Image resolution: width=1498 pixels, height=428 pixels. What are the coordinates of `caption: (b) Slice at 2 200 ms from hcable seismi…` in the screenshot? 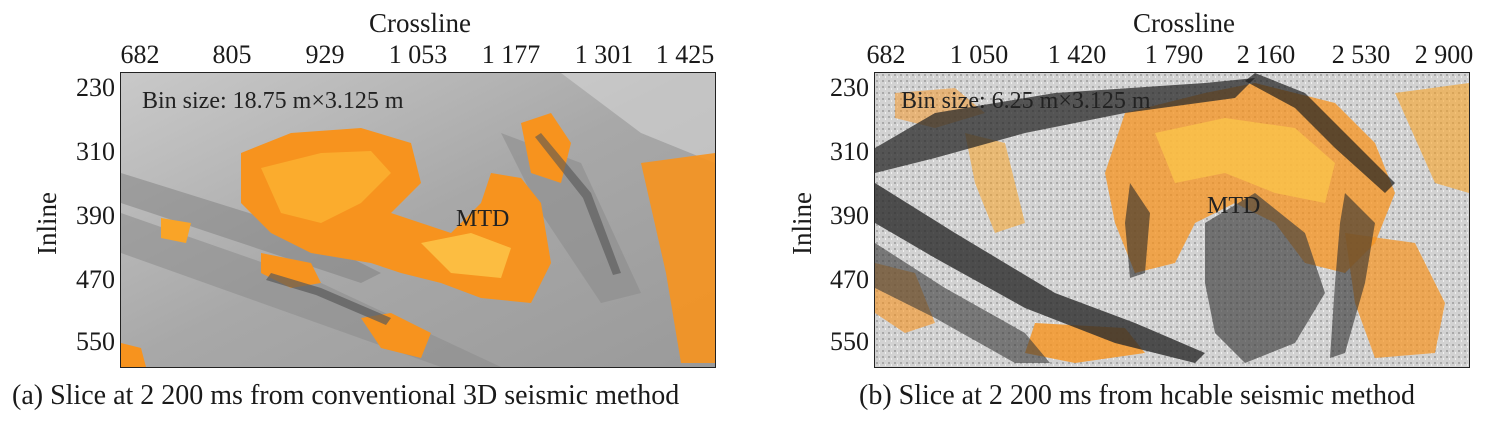 It's located at (1137, 395).